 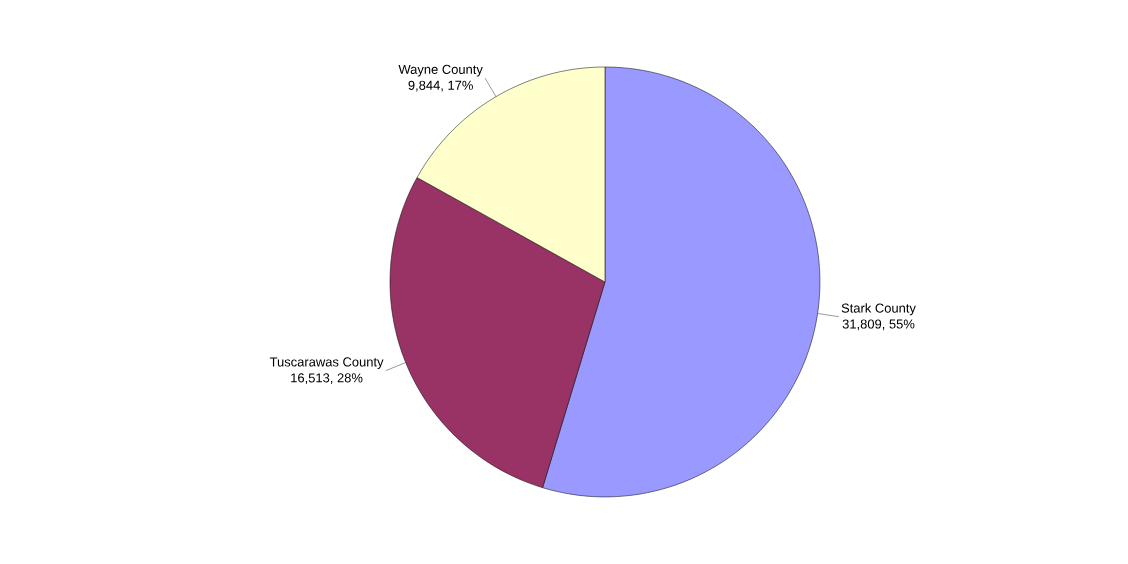 I want to click on data-label: 31,809, 55%, so click(x=878, y=325).